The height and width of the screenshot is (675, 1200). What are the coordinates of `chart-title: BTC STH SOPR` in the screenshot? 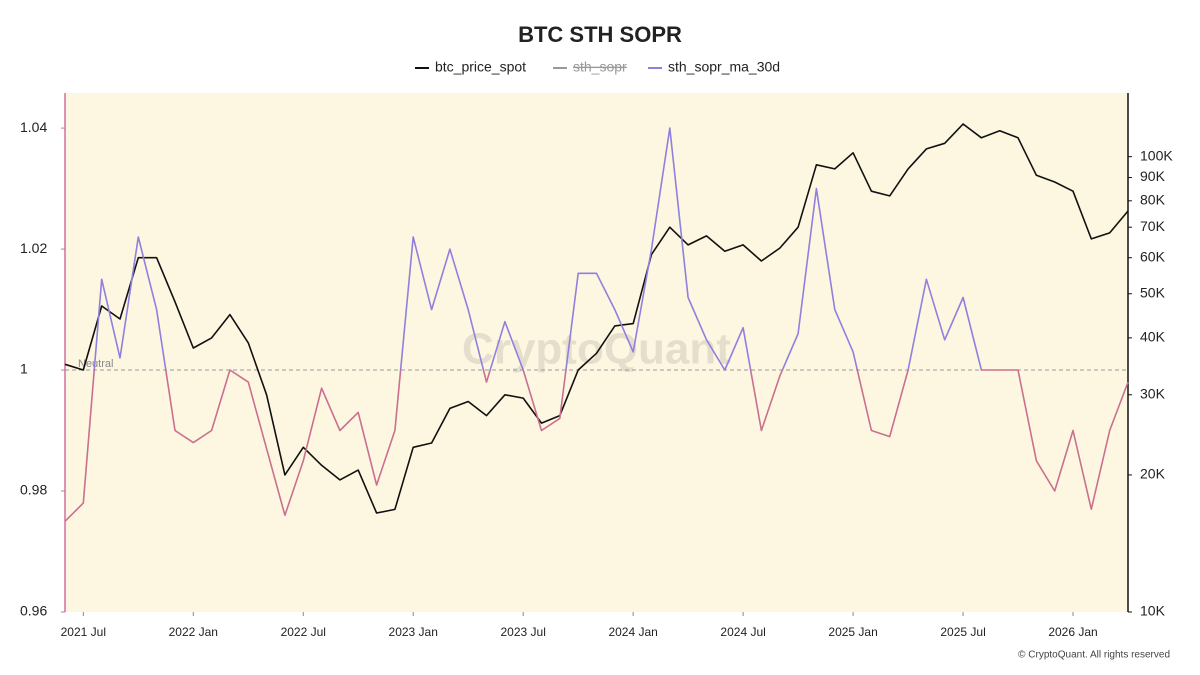 It's located at (600, 34).